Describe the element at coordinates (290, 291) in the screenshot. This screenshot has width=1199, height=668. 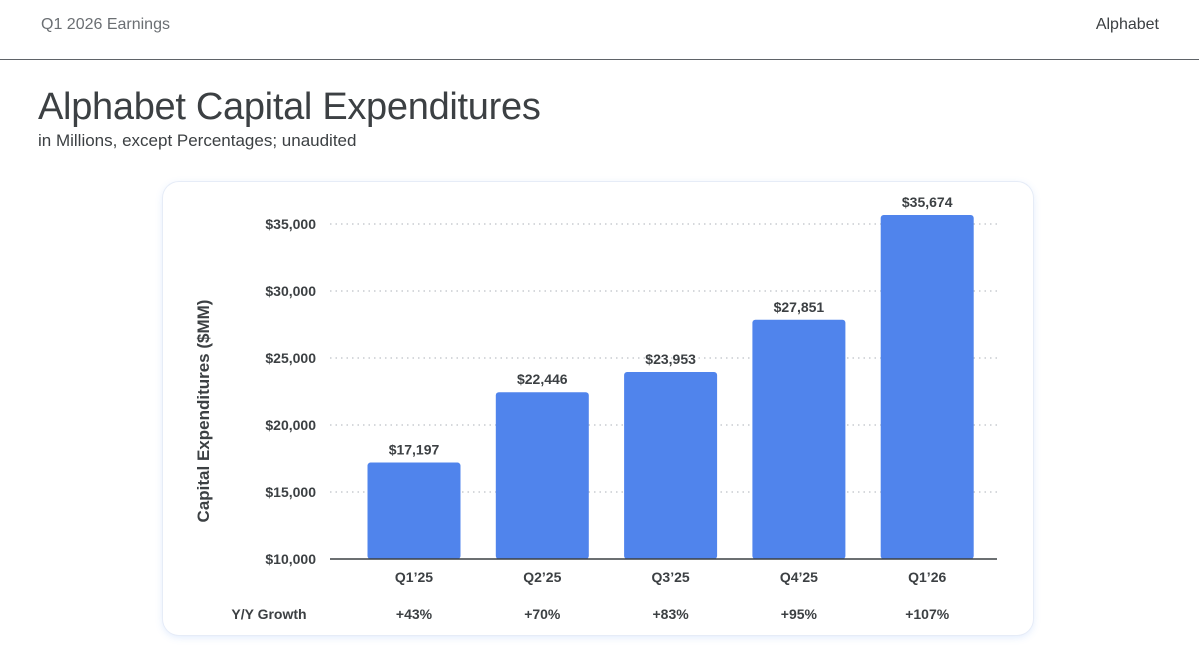
I see `y-tick-label: $30,000` at that location.